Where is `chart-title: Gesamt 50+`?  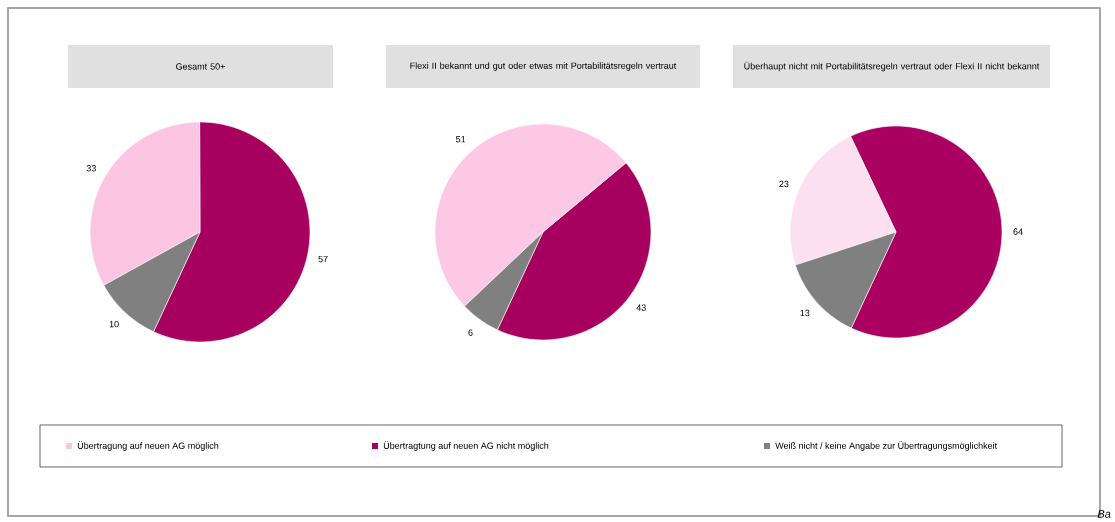 chart-title: Gesamt 50+ is located at coordinates (200, 66).